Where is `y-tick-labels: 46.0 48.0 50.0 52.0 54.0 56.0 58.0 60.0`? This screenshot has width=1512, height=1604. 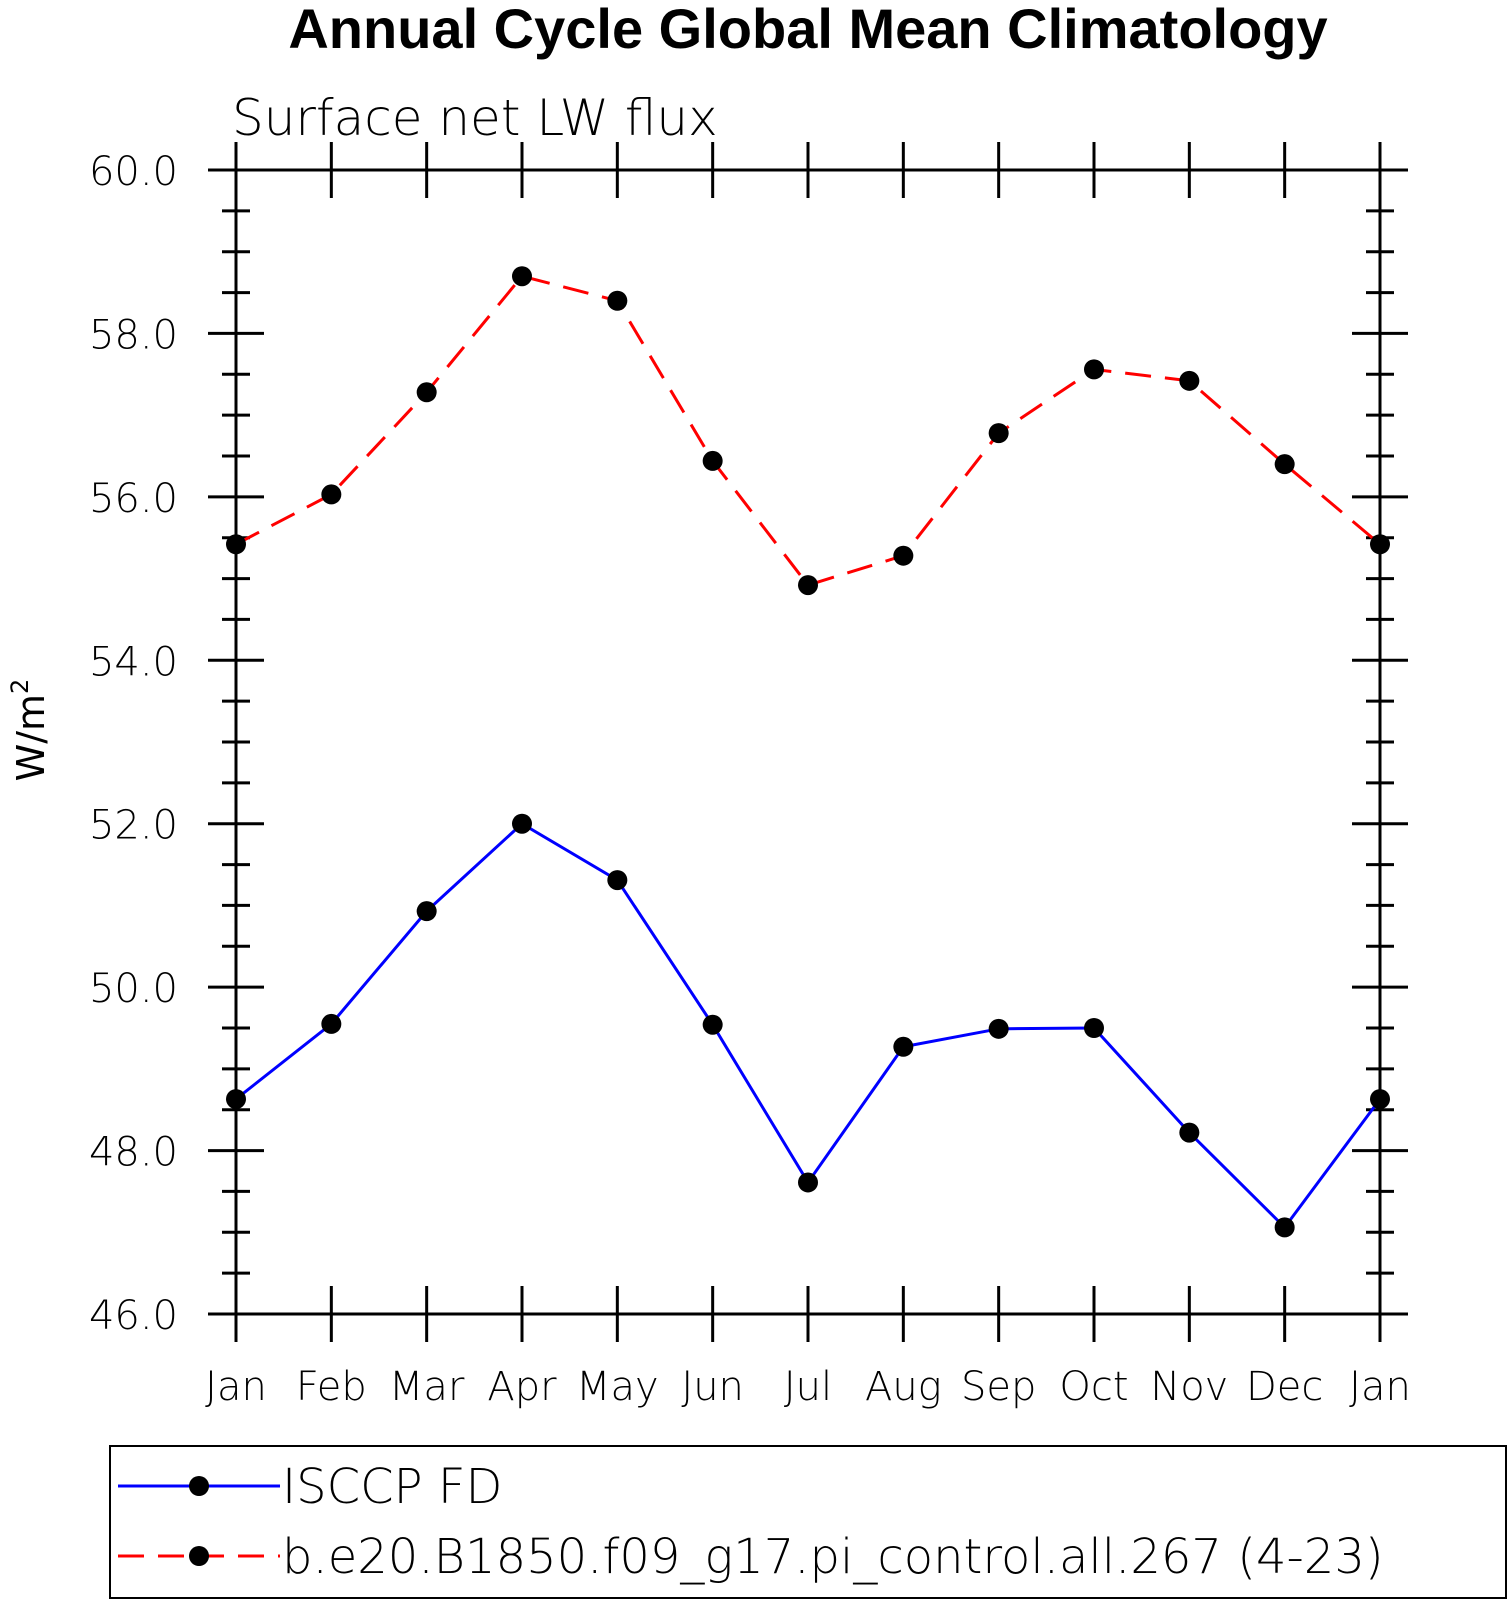
y-tick-labels: 46.0 48.0 50.0 52.0 54.0 56.0 58.0 60.0 is located at coordinates (133, 744).